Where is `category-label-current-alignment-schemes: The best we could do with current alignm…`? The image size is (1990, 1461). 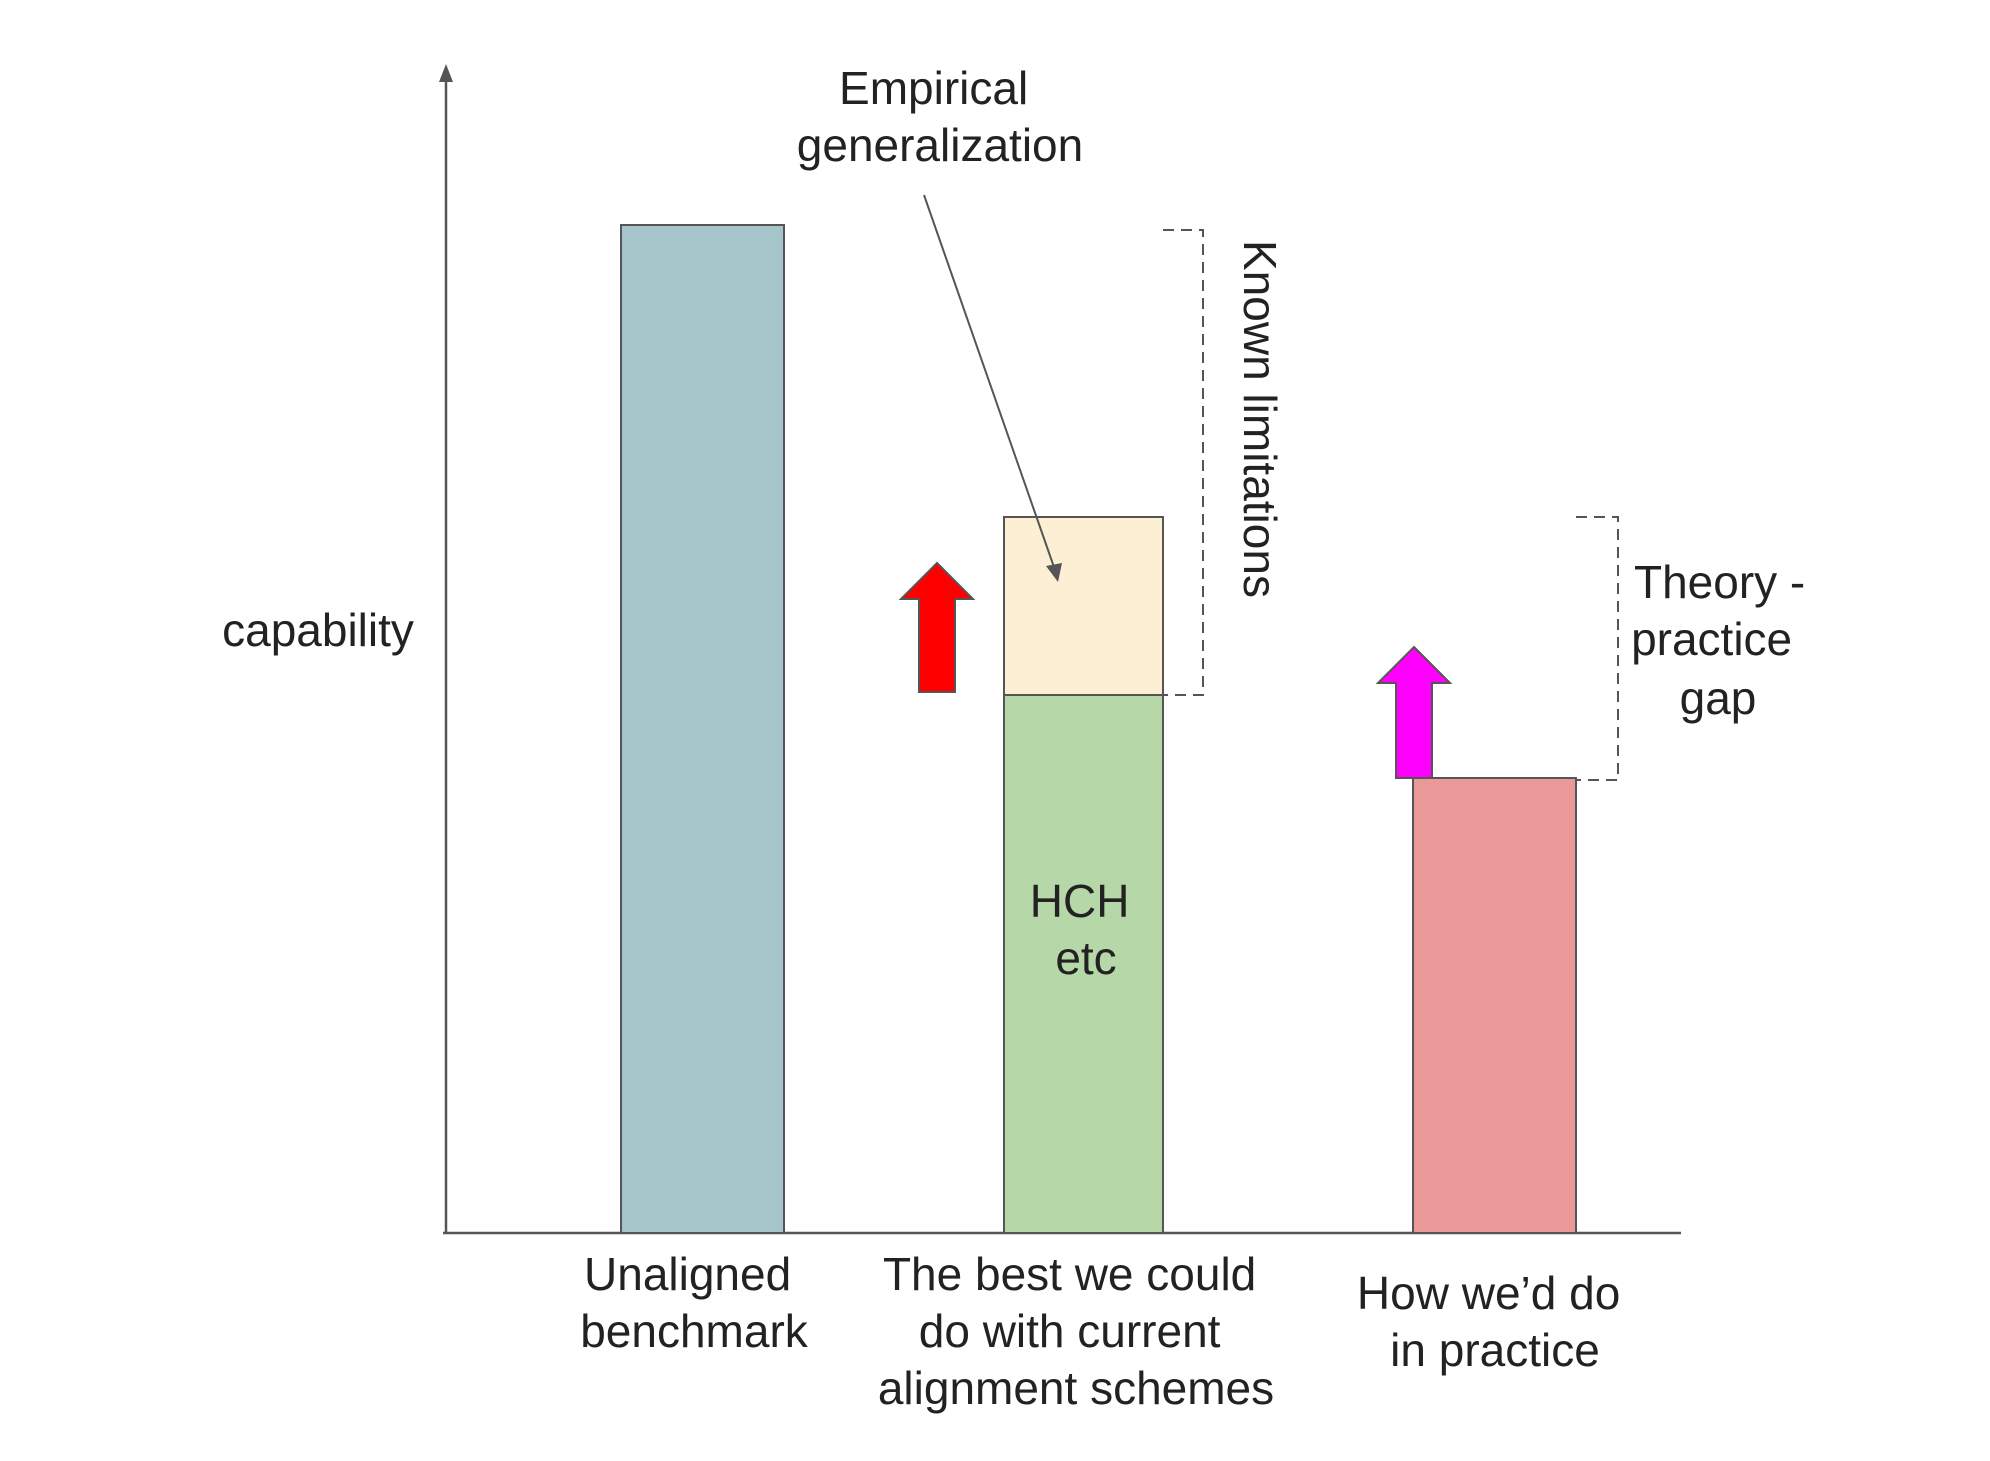 category-label-current-alignment-schemes: The best we could do with current alignm… is located at coordinates (1076, 1331).